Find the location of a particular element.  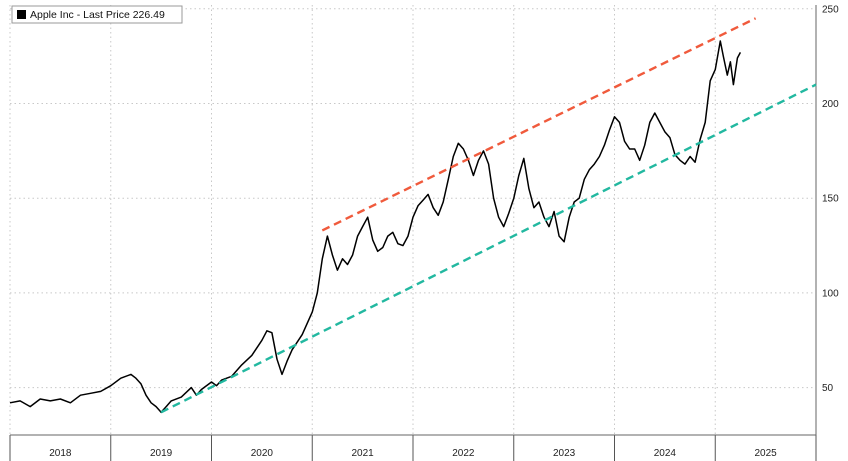

x-tick-label: 2024 is located at coordinates (665, 453).